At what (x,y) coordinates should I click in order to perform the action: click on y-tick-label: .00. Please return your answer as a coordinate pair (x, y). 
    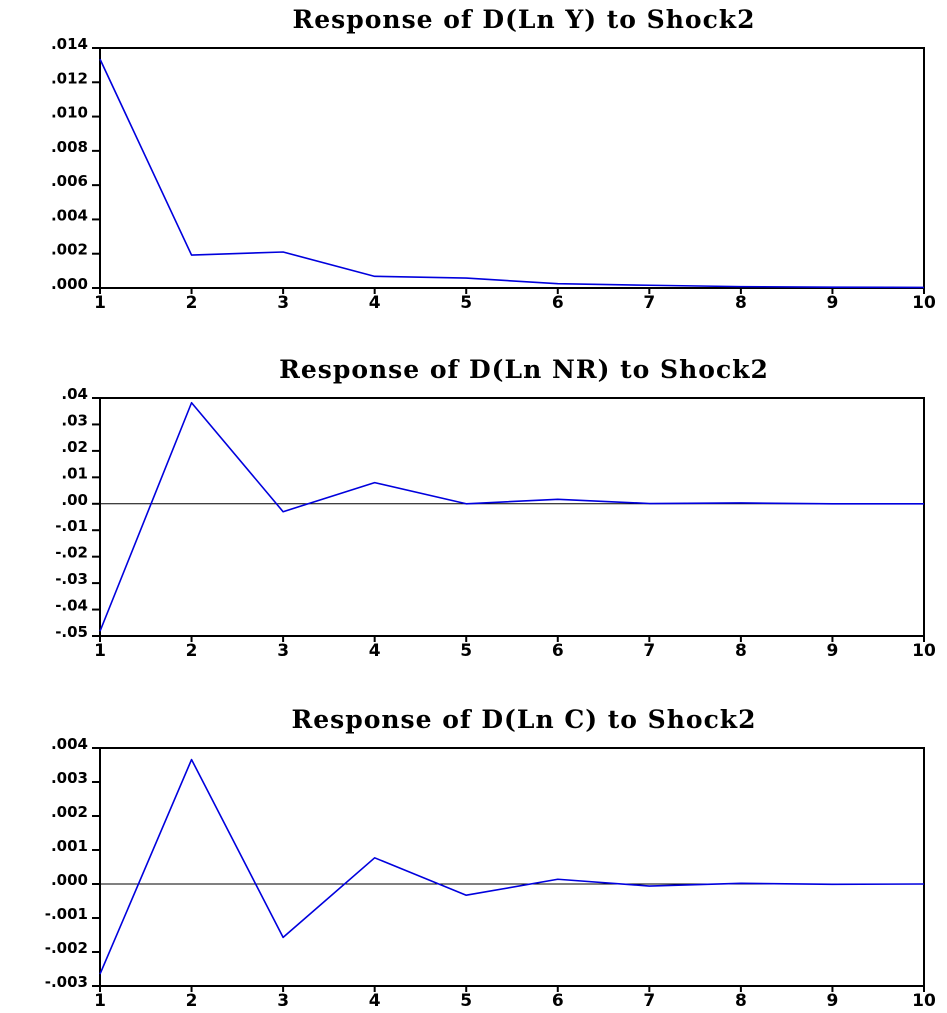
    Looking at the image, I should click on (74, 500).